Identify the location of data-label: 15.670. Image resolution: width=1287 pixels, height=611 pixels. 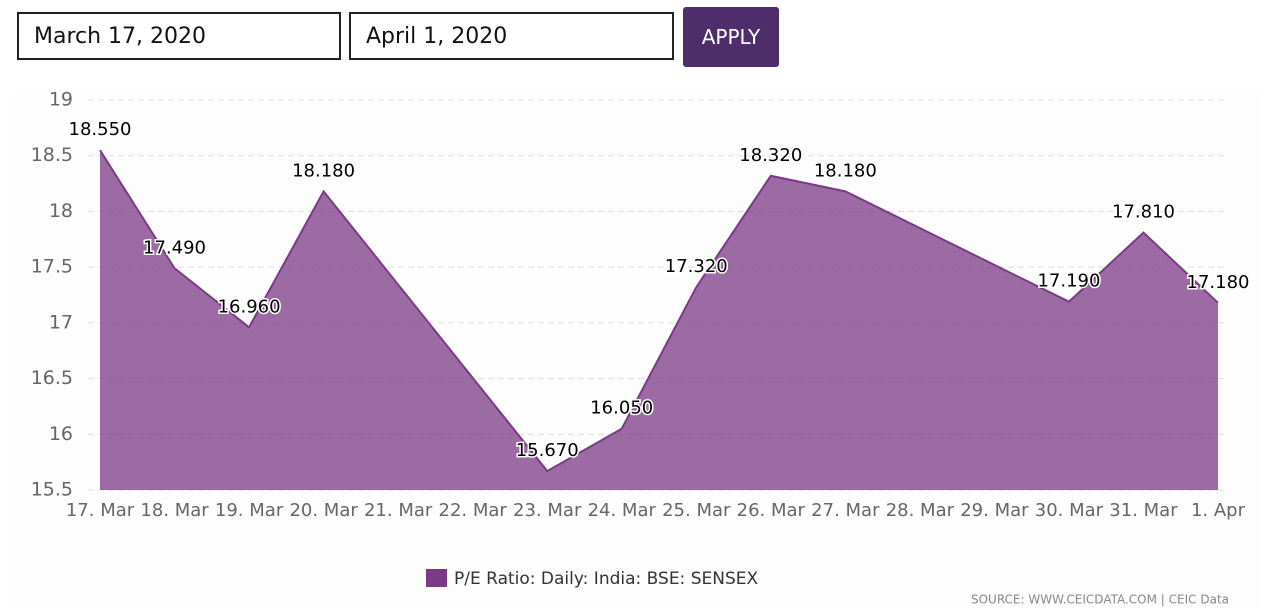
(547, 450).